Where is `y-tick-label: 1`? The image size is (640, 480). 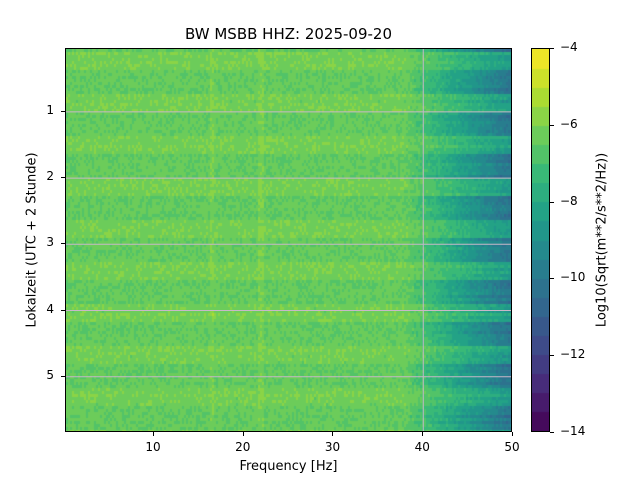
y-tick-label: 1 is located at coordinates (50, 109).